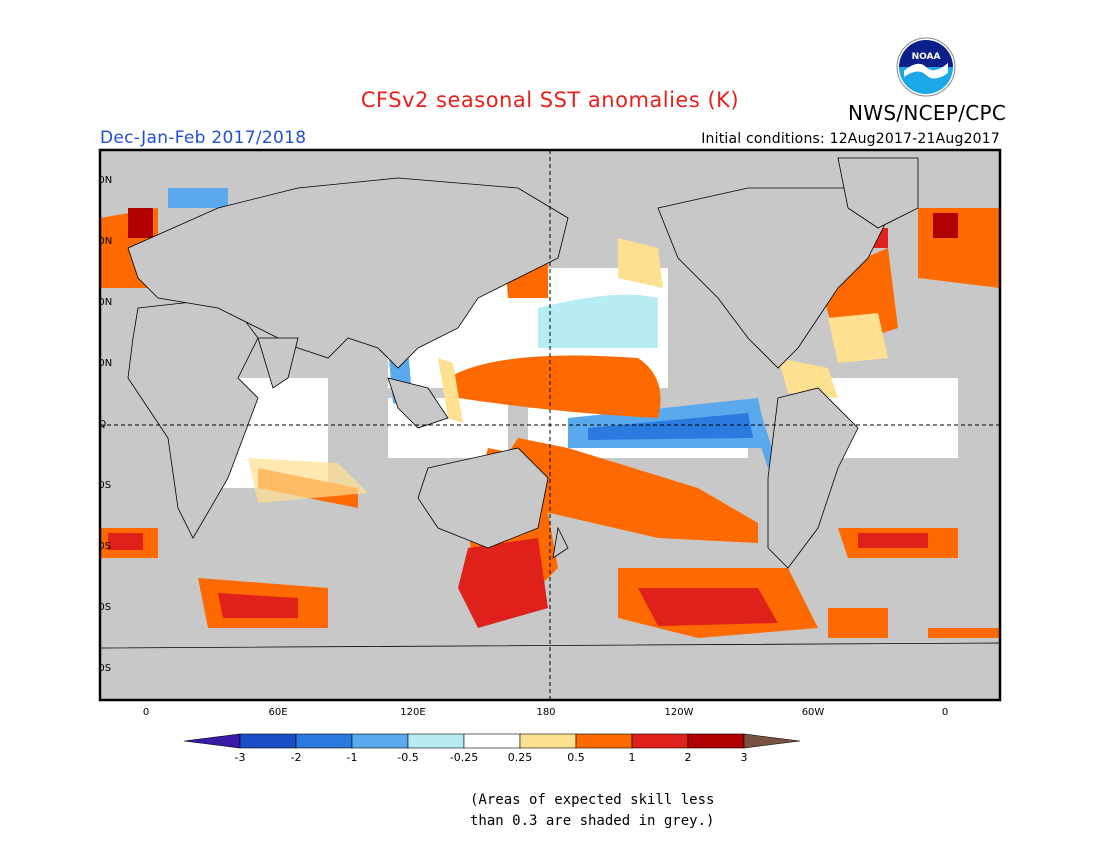 Image resolution: width=1100 pixels, height=850 pixels. I want to click on lon-label-180: 180, so click(545, 712).